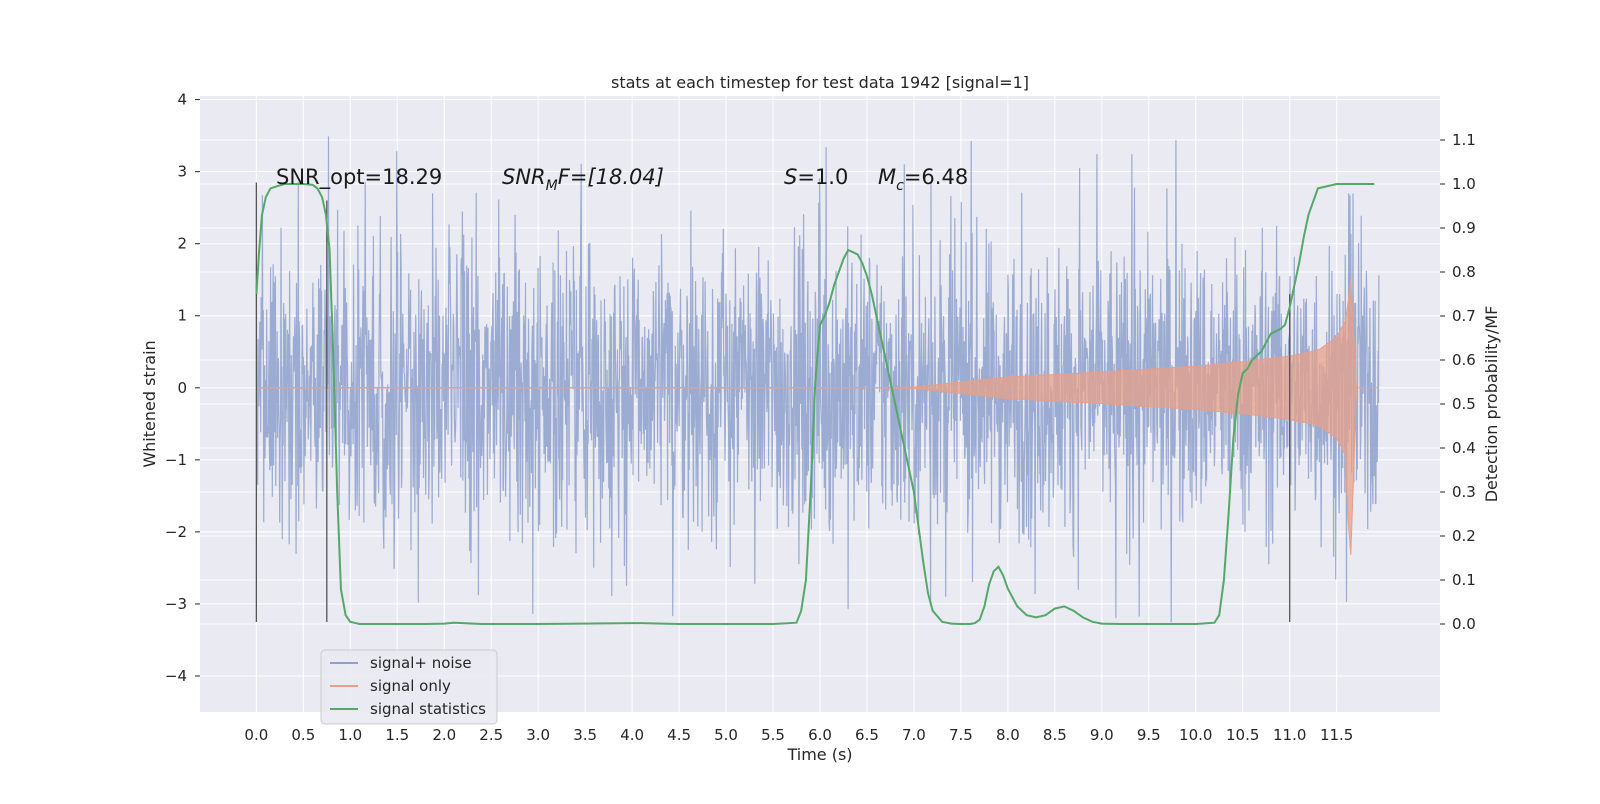 Image resolution: width=1600 pixels, height=804 pixels. Describe the element at coordinates (176, 604) in the screenshot. I see `y-tick-label-left-1: −3` at that location.